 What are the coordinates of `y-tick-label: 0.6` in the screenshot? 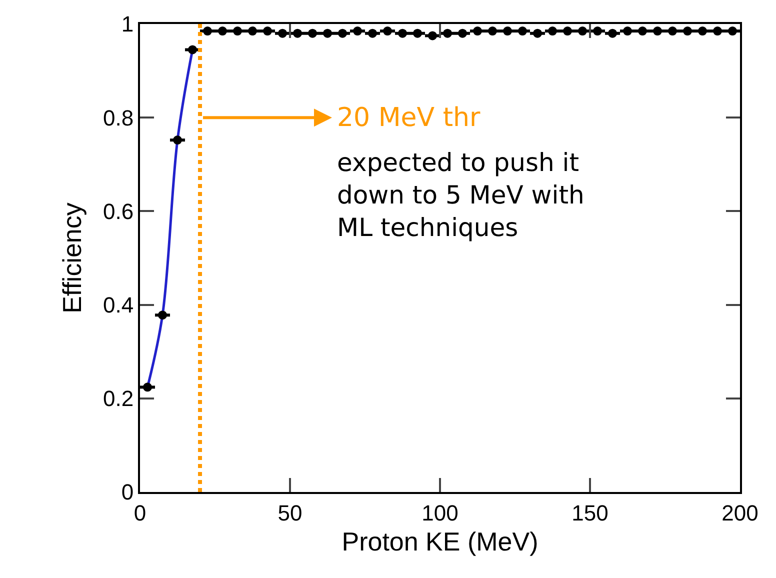 It's located at (118, 211).